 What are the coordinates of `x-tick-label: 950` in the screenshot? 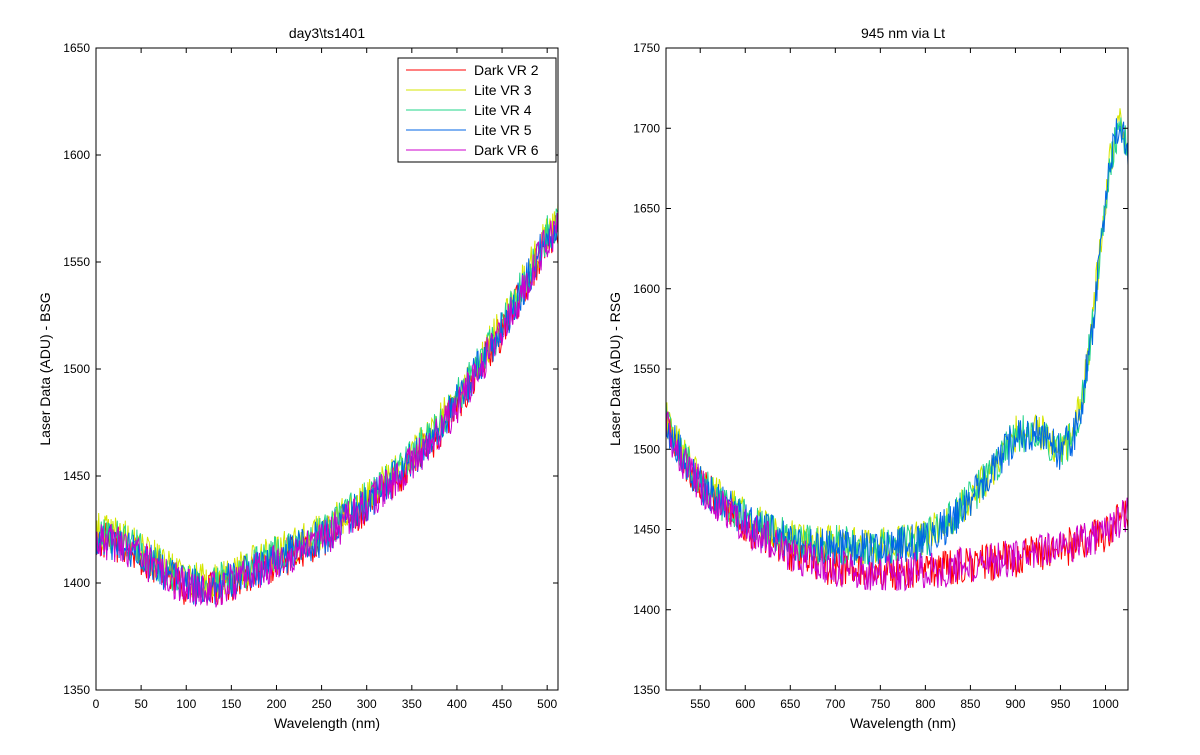 It's located at (1060, 704).